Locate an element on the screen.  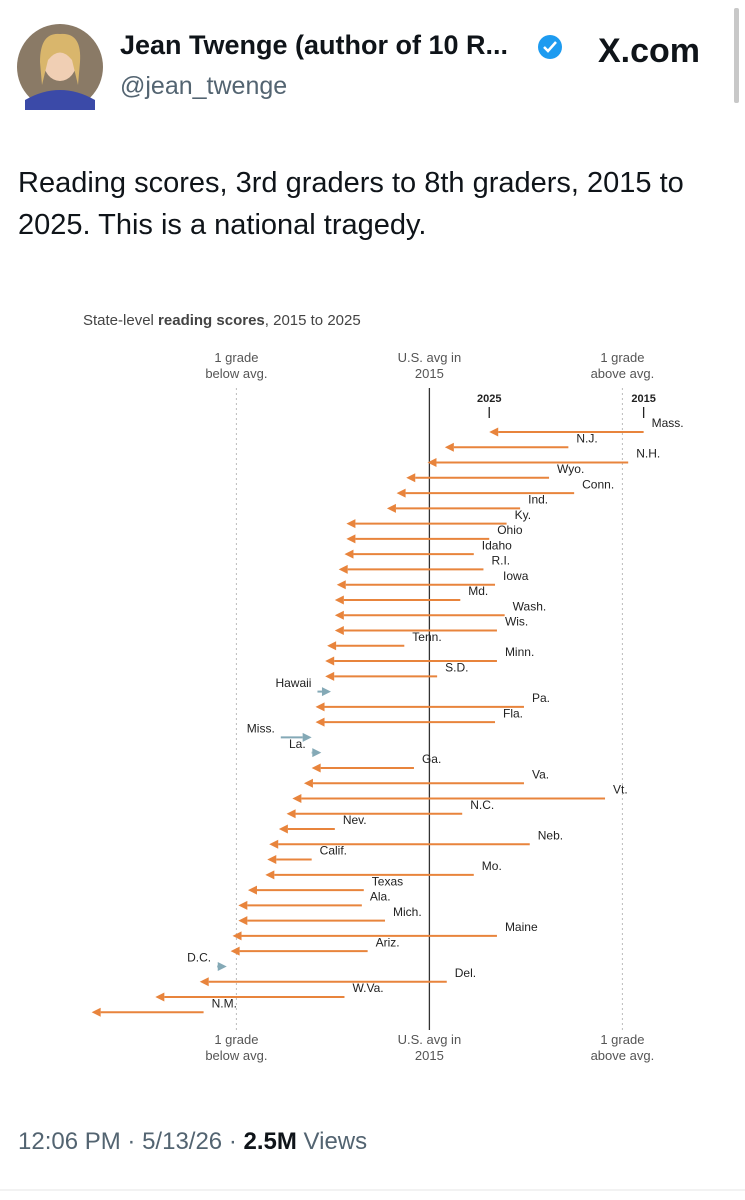
site-logo: X.com is located at coordinates (649, 51).